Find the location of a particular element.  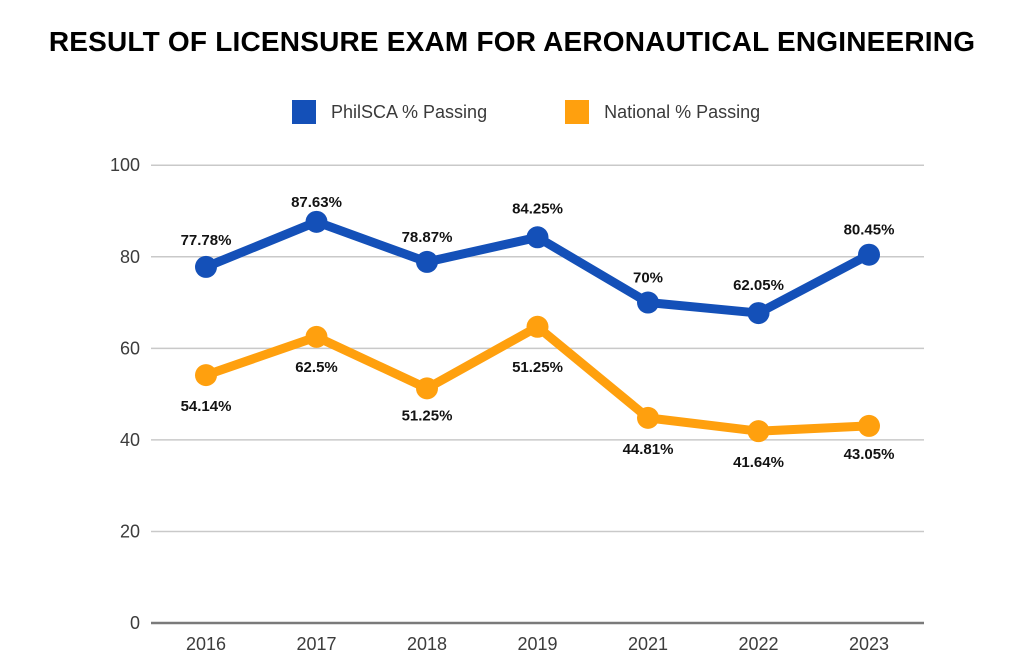

y-tick-label-60: 60 is located at coordinates (130, 348).